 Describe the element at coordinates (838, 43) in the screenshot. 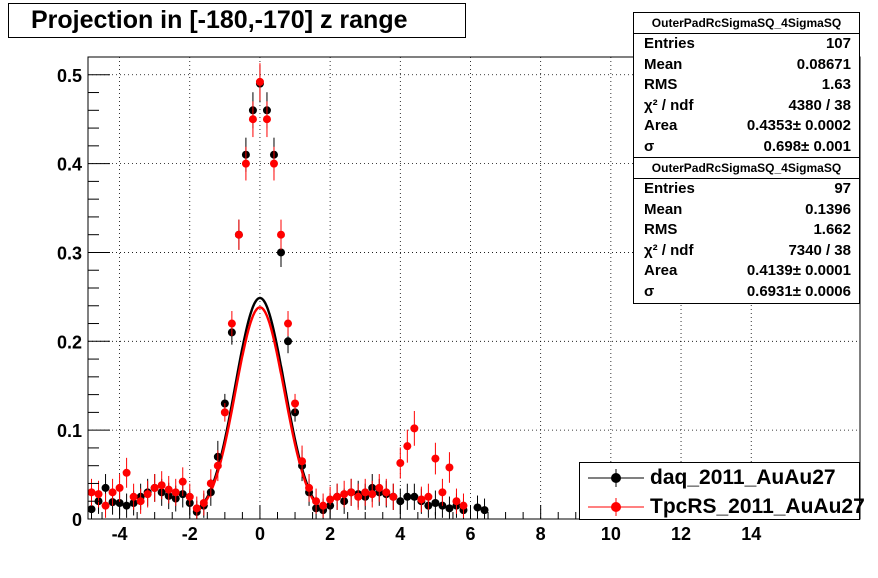

I see `stats-value: 107` at that location.